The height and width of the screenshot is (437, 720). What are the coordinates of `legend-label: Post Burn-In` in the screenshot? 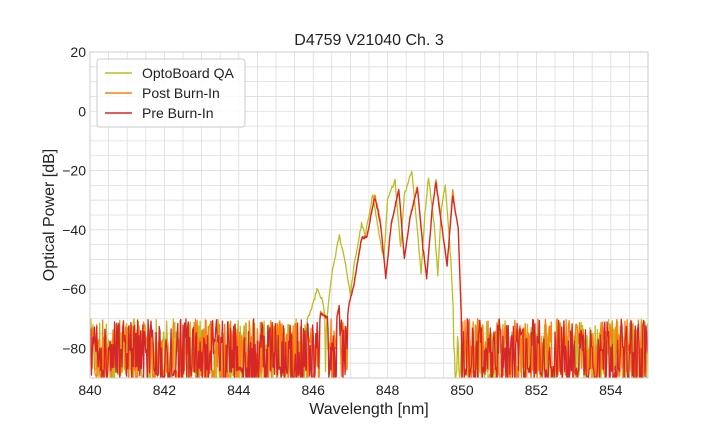 It's located at (181, 93).